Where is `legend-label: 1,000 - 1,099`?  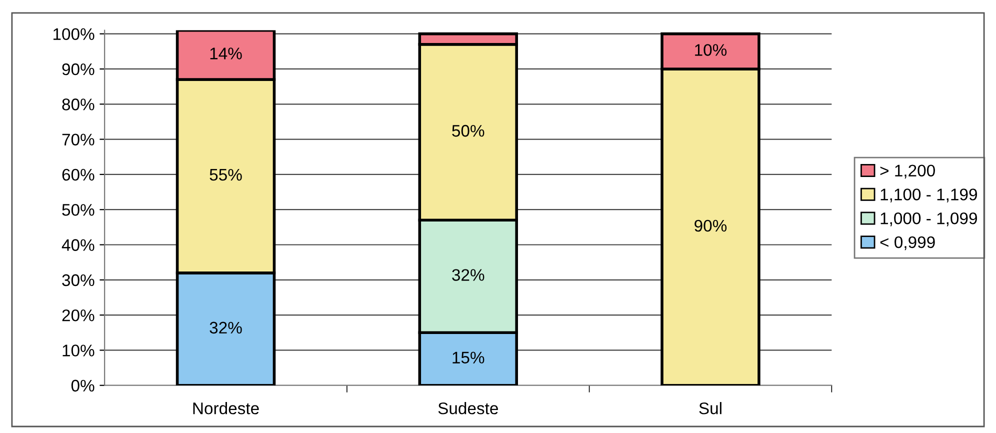
legend-label: 1,000 - 1,099 is located at coordinates (928, 219).